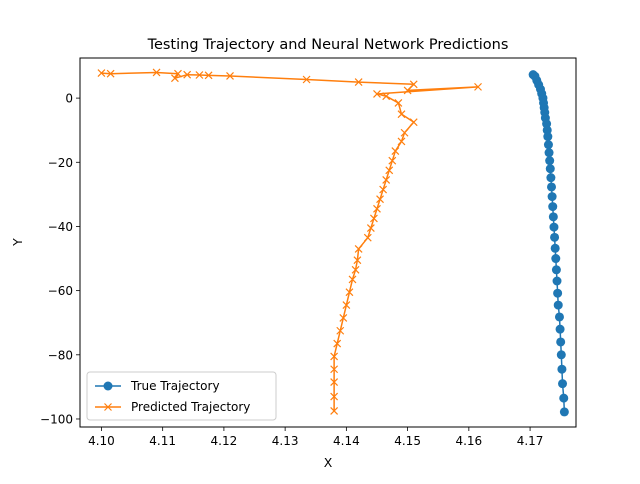 This screenshot has height=484, width=640. I want to click on y-tick-label: −60, so click(60, 291).